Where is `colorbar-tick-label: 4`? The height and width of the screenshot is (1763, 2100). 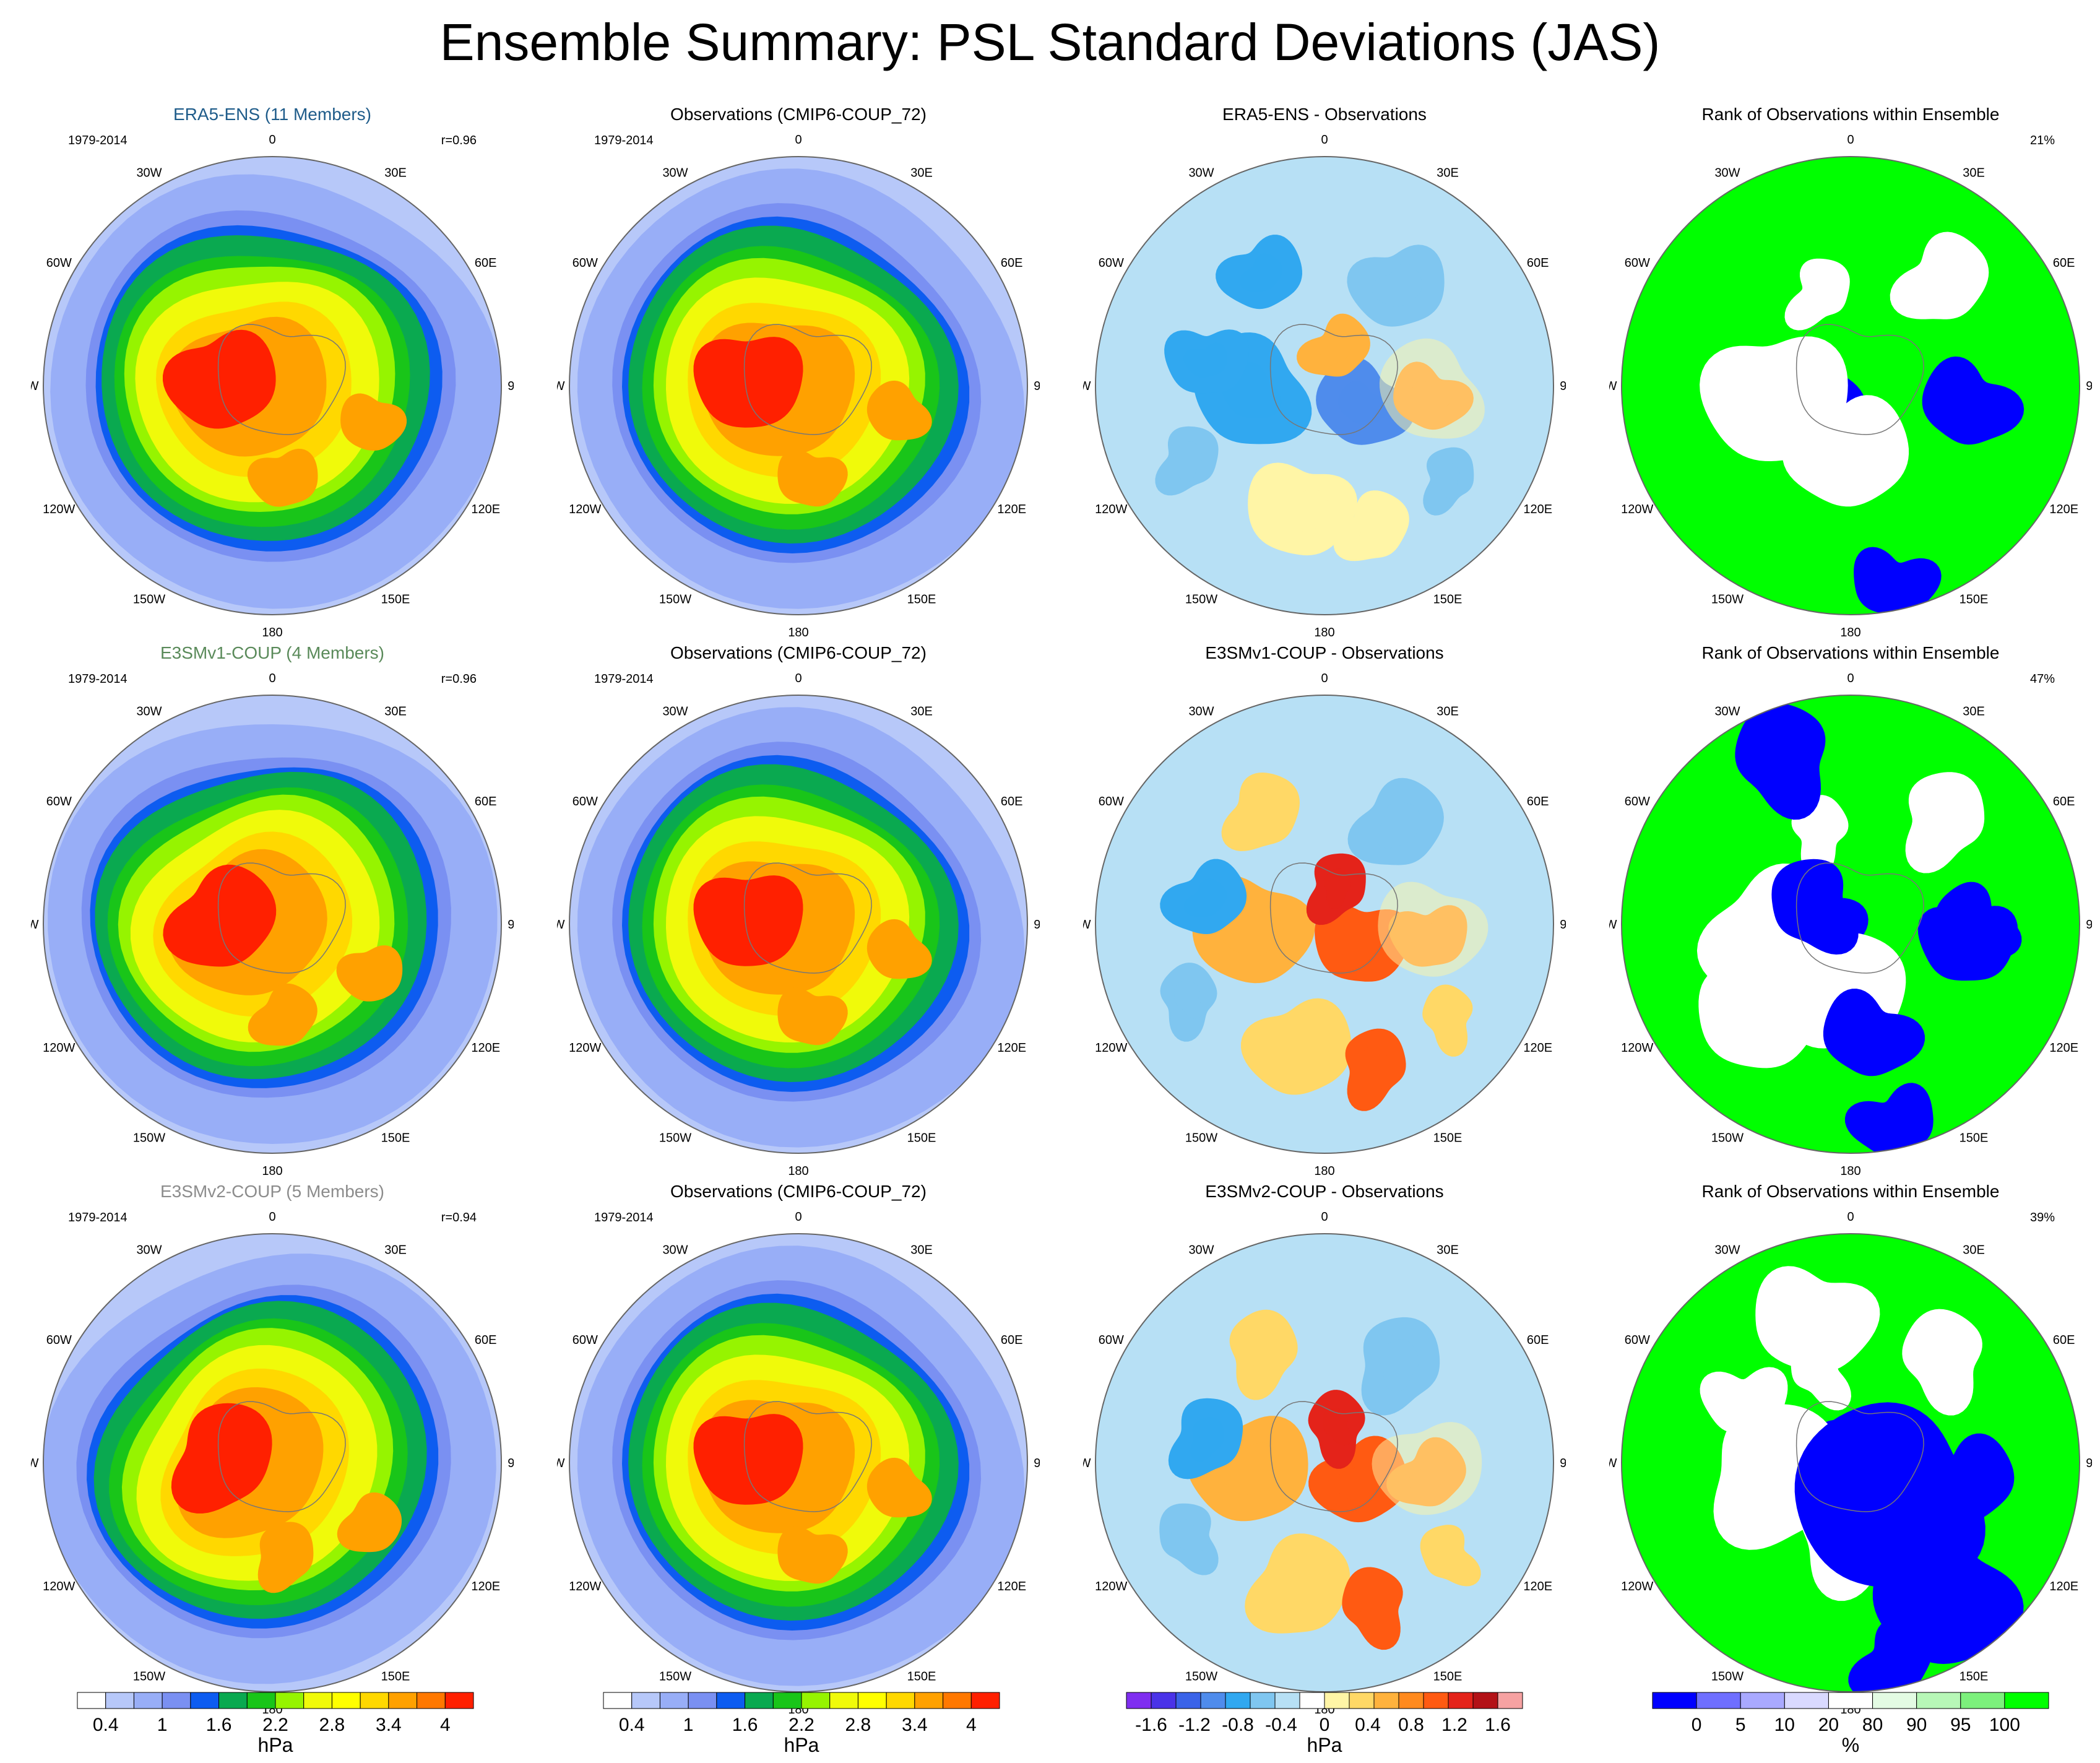
colorbar-tick-label: 4 is located at coordinates (971, 1725).